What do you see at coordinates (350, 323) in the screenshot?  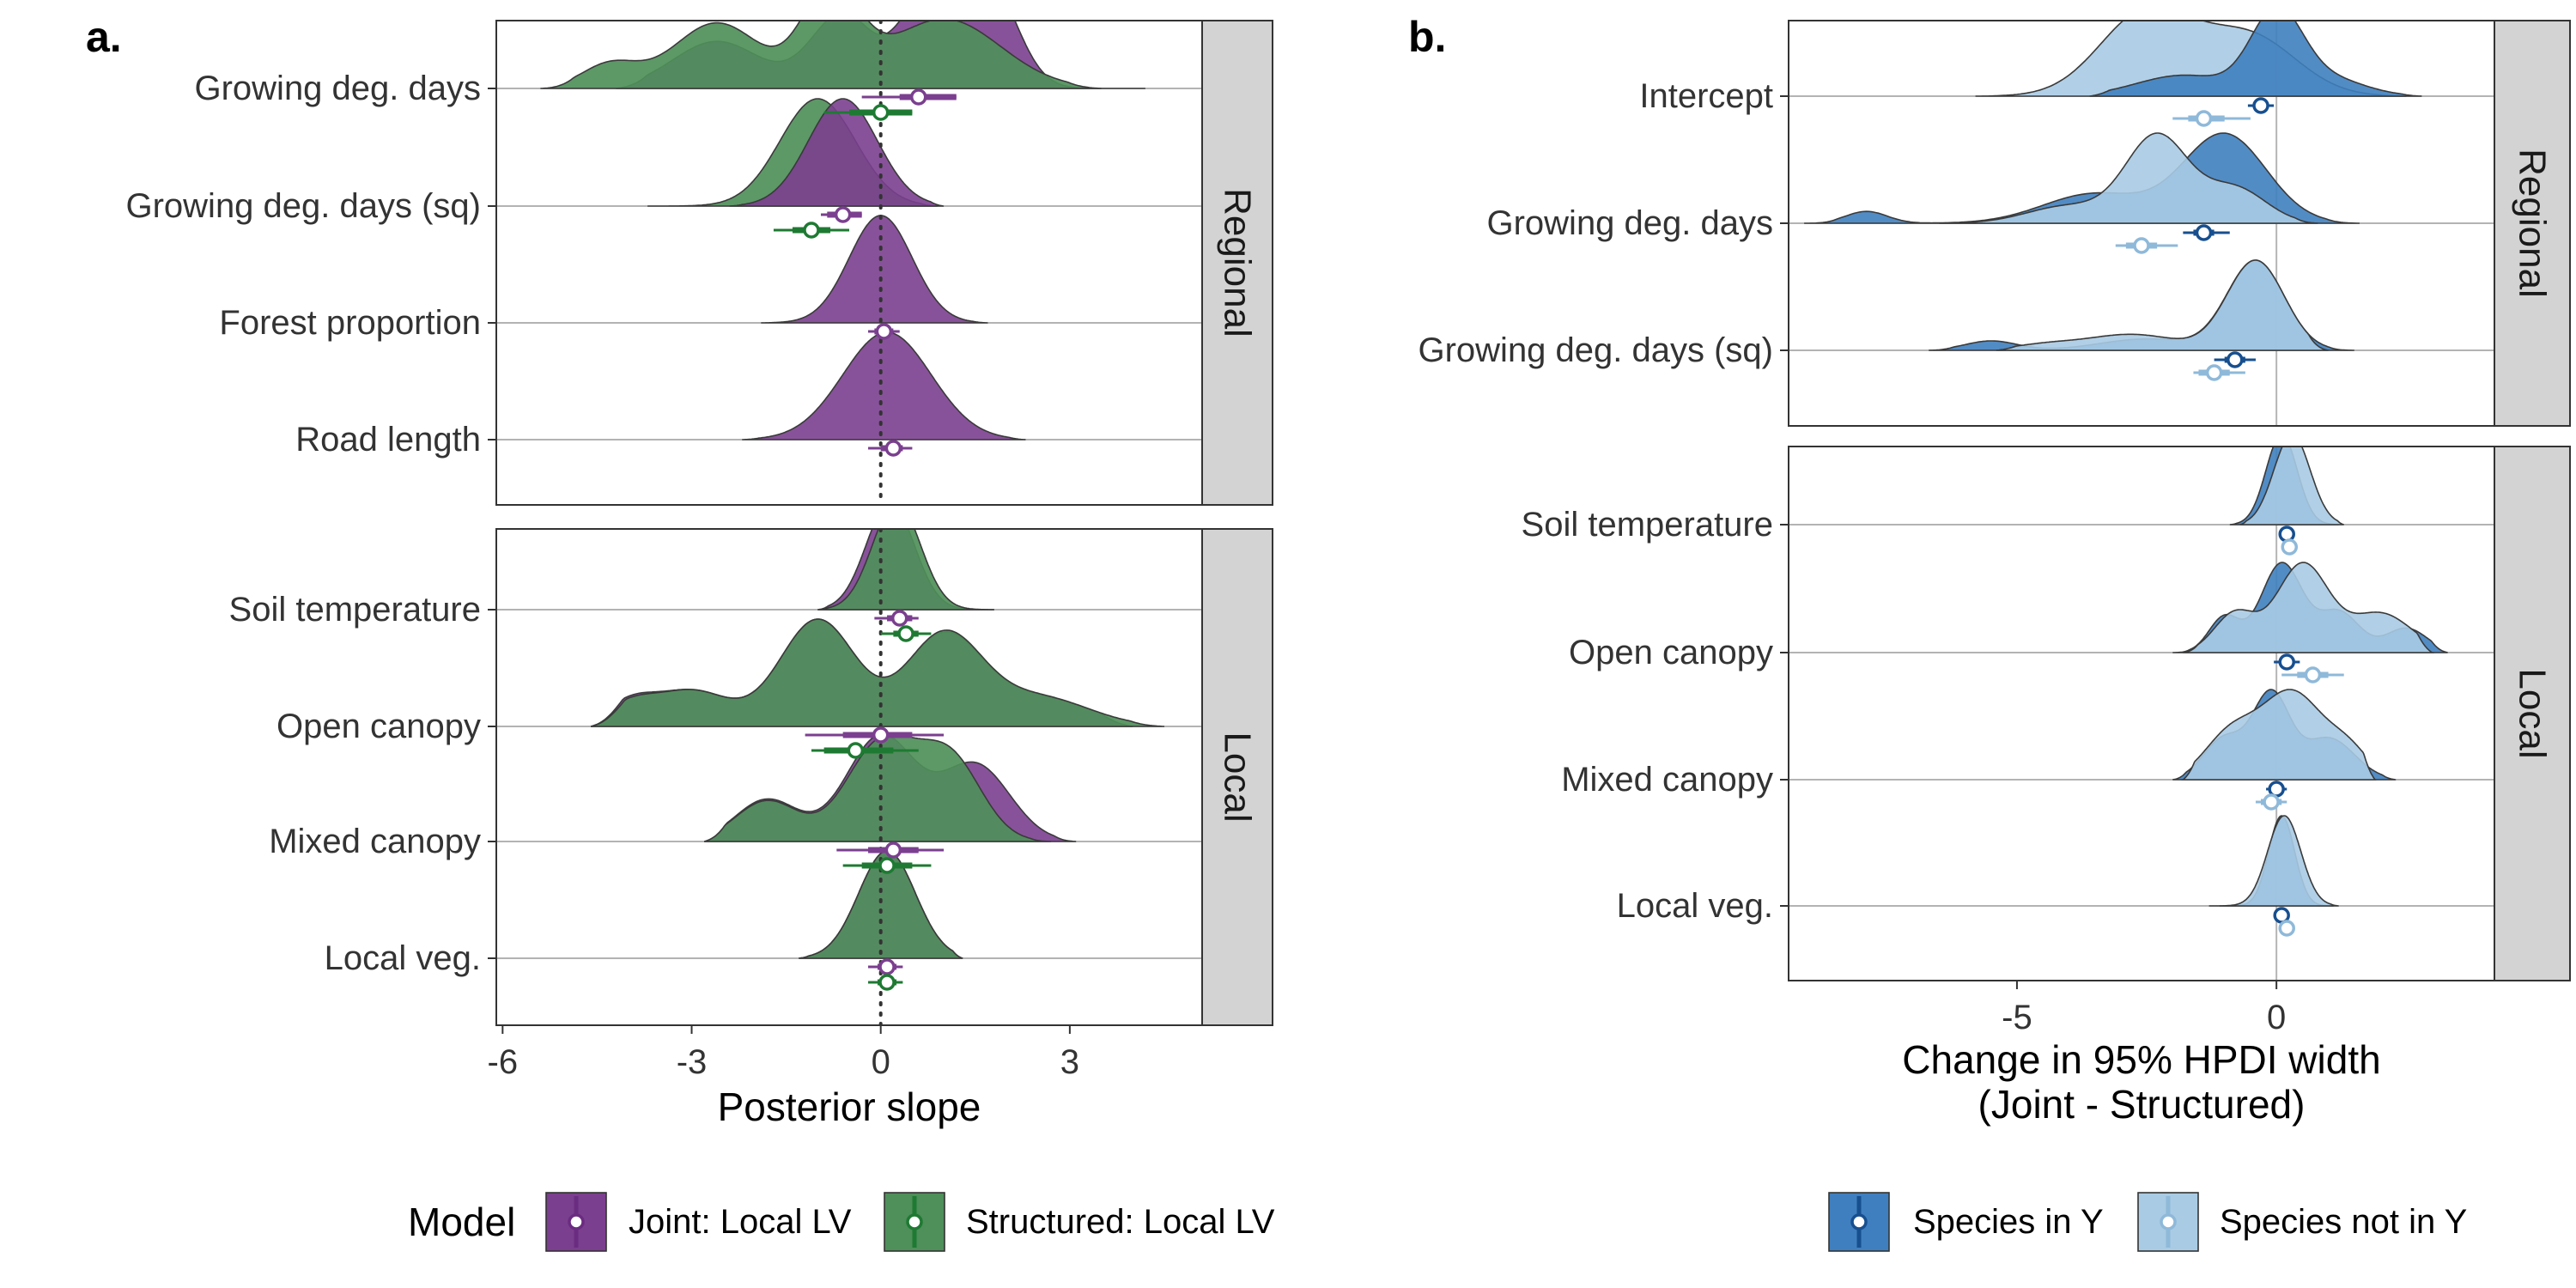 I see `y-tick-label: Forest proportion` at bounding box center [350, 323].